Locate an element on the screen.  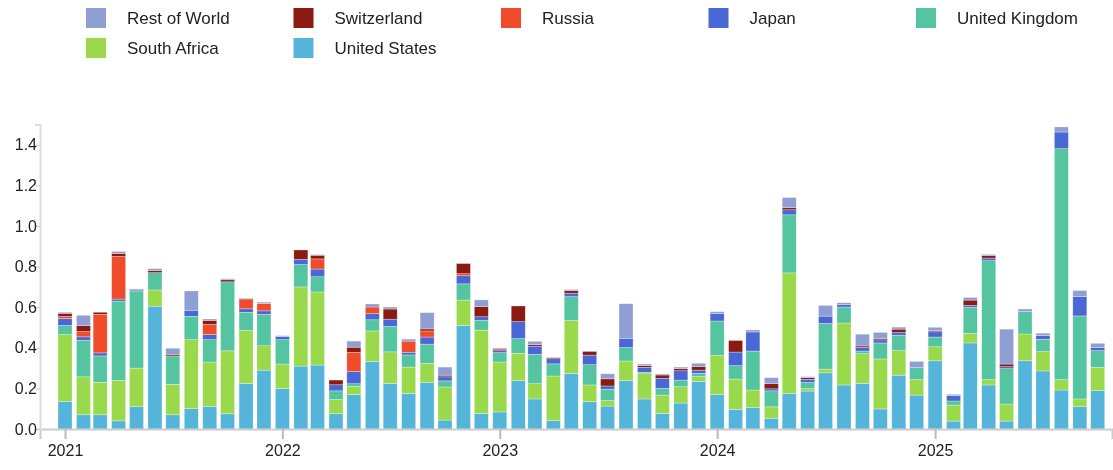
legend-label: United Kingdom is located at coordinates (1017, 18).